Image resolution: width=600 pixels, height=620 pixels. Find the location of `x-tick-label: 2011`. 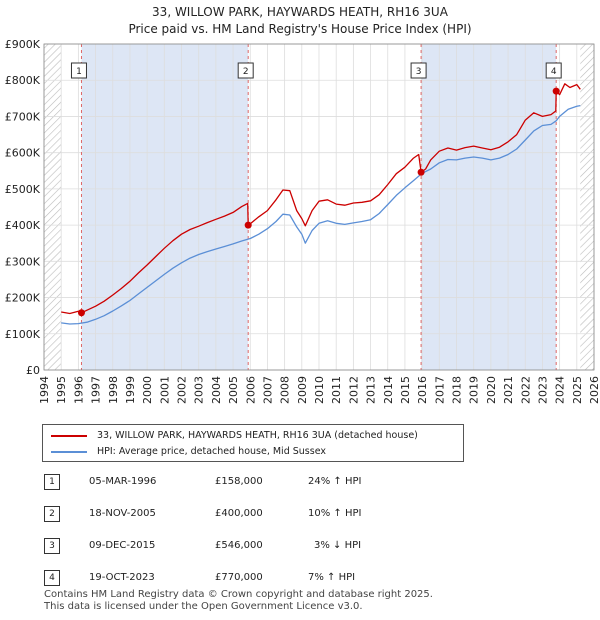

x-tick-label: 2011 is located at coordinates (336, 390).